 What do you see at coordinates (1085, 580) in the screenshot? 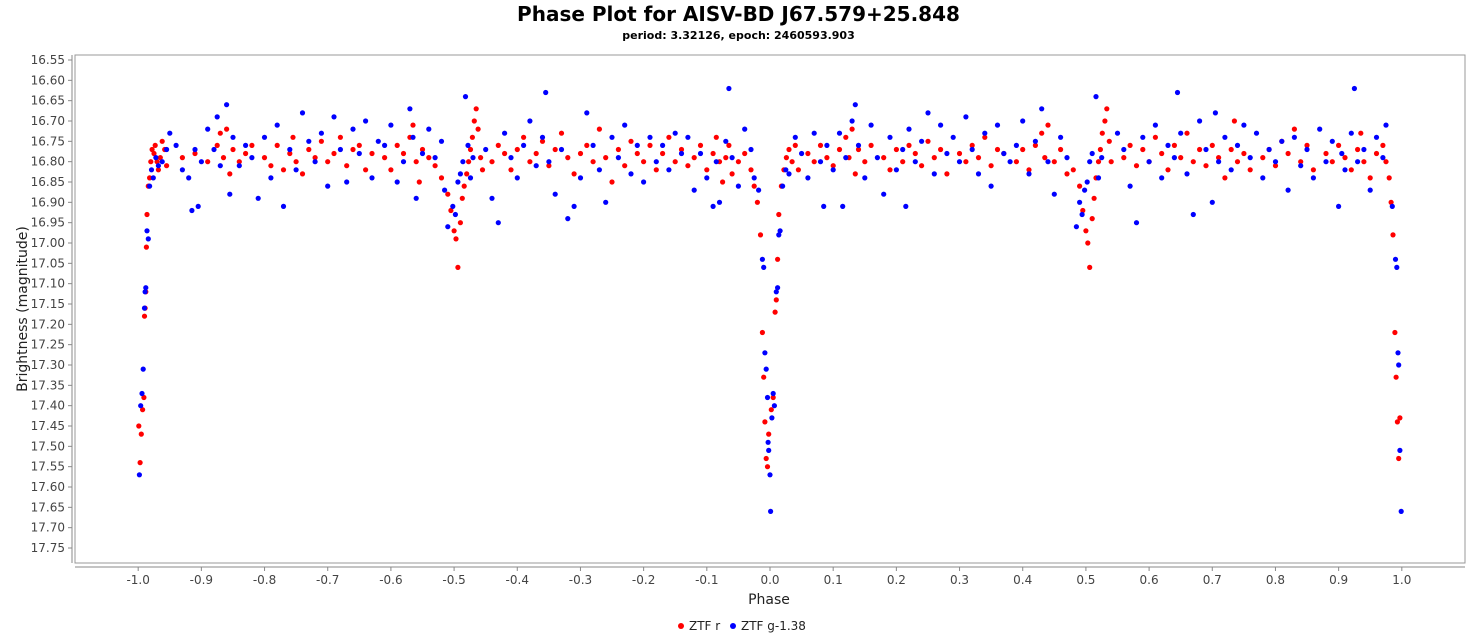
I see `x-tick-label: 0.5` at bounding box center [1085, 580].